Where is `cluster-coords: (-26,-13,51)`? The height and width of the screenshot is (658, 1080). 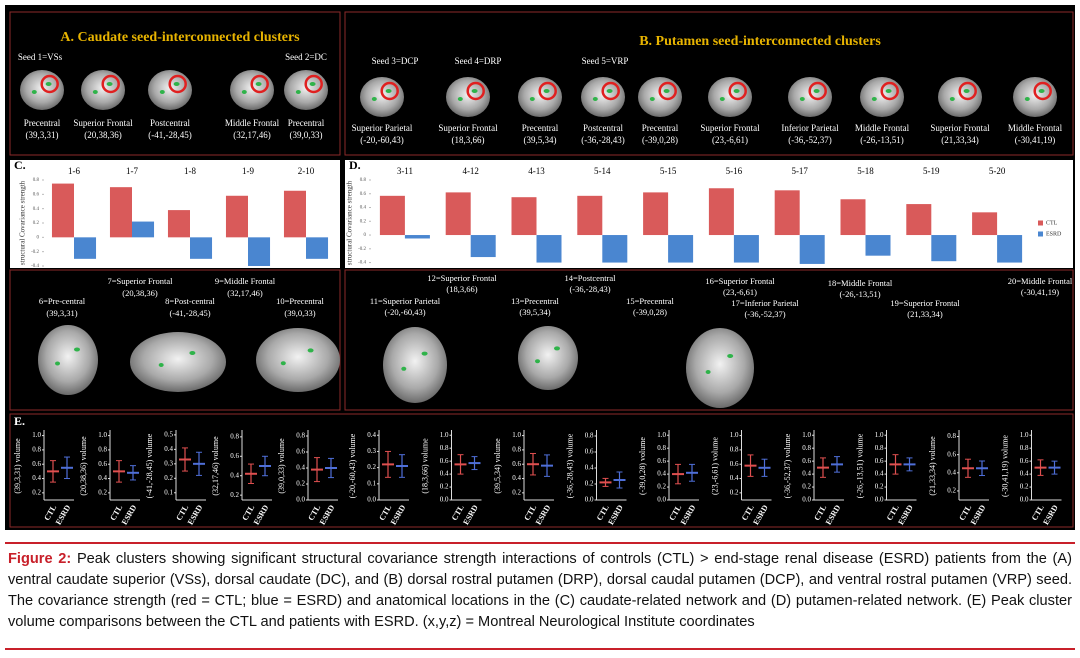 cluster-coords: (-26,-13,51) is located at coordinates (882, 140).